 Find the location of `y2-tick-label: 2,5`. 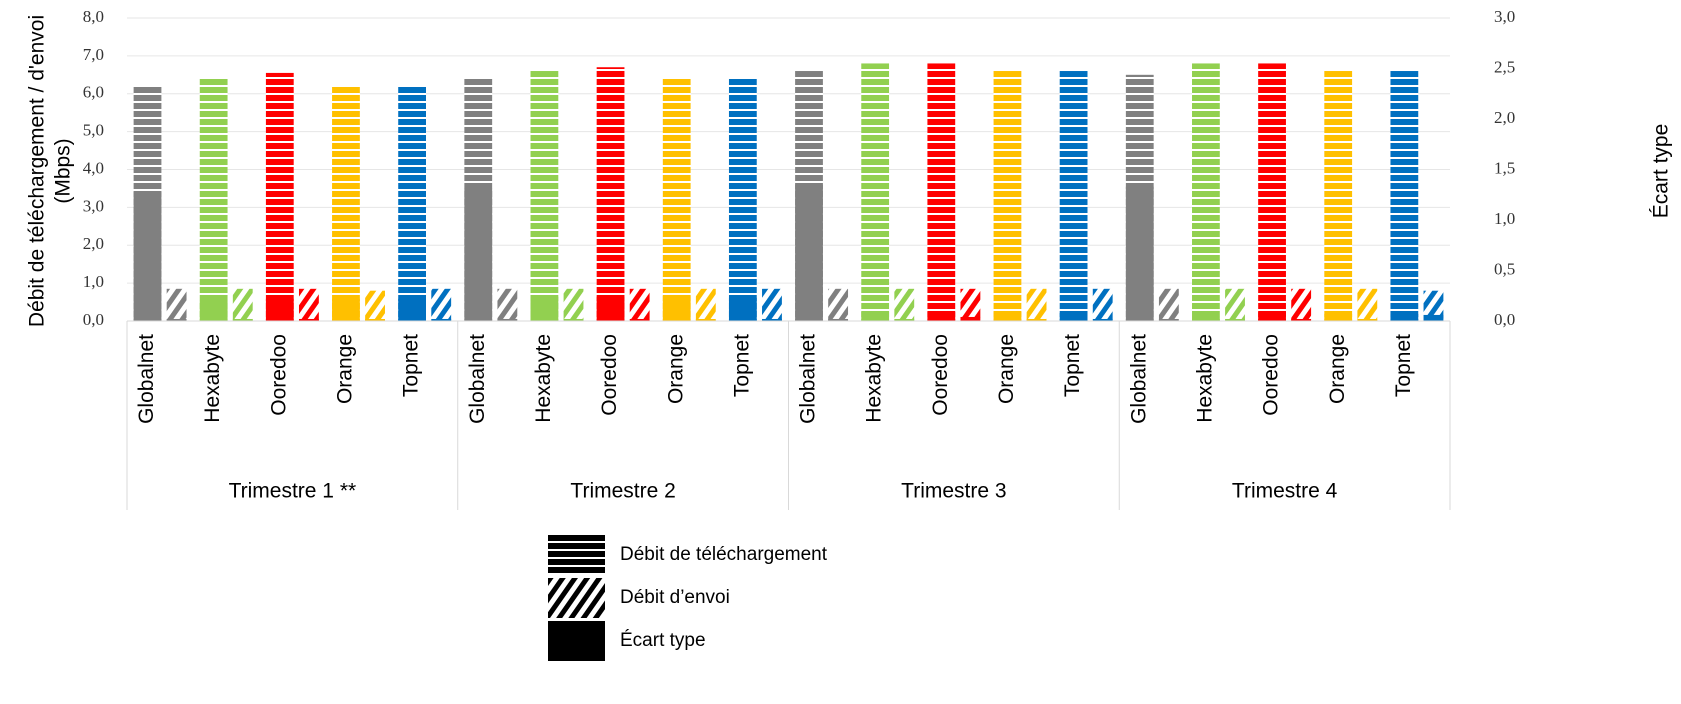

y2-tick-label: 2,5 is located at coordinates (1504, 66).